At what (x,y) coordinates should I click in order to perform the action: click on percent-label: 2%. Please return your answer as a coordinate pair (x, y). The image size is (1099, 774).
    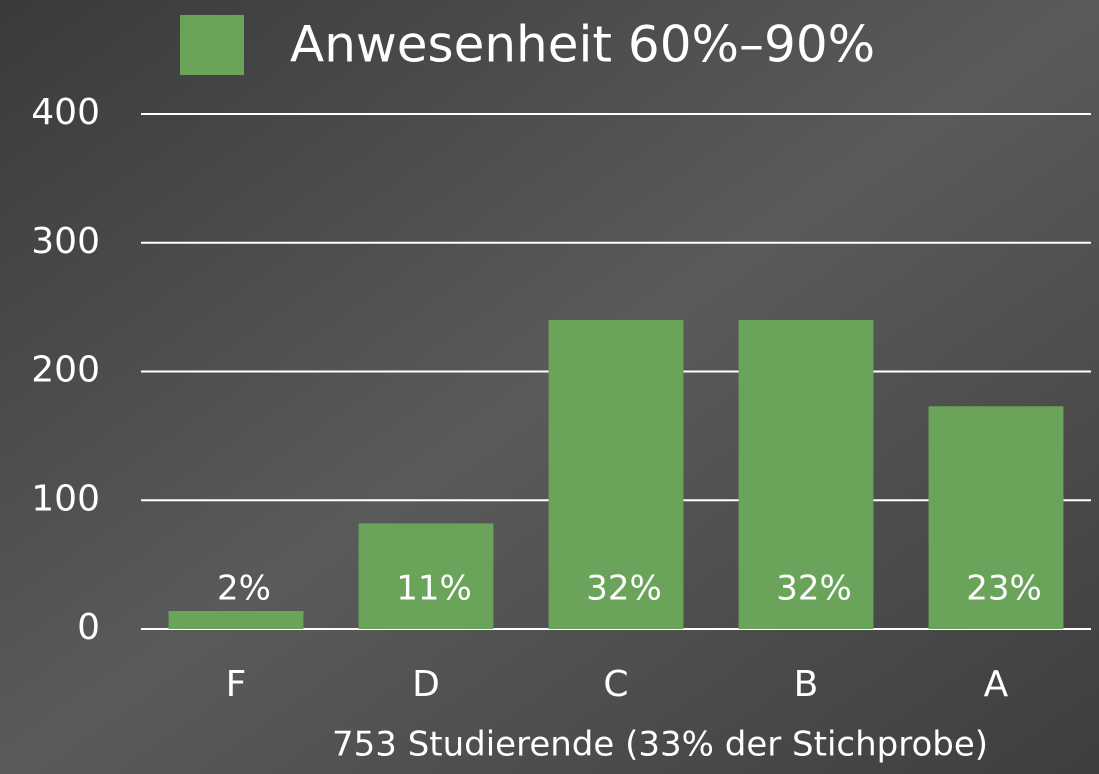
    Looking at the image, I should click on (244, 589).